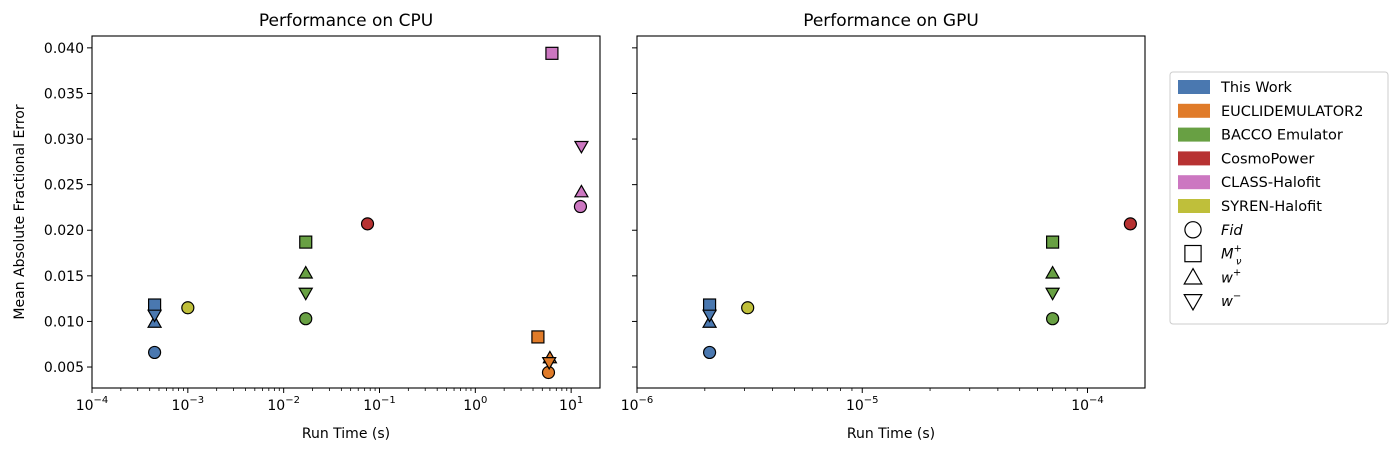  What do you see at coordinates (20, 211) in the screenshot?
I see `cpu-y-axis-label: Mean Absolute Fractional Error` at bounding box center [20, 211].